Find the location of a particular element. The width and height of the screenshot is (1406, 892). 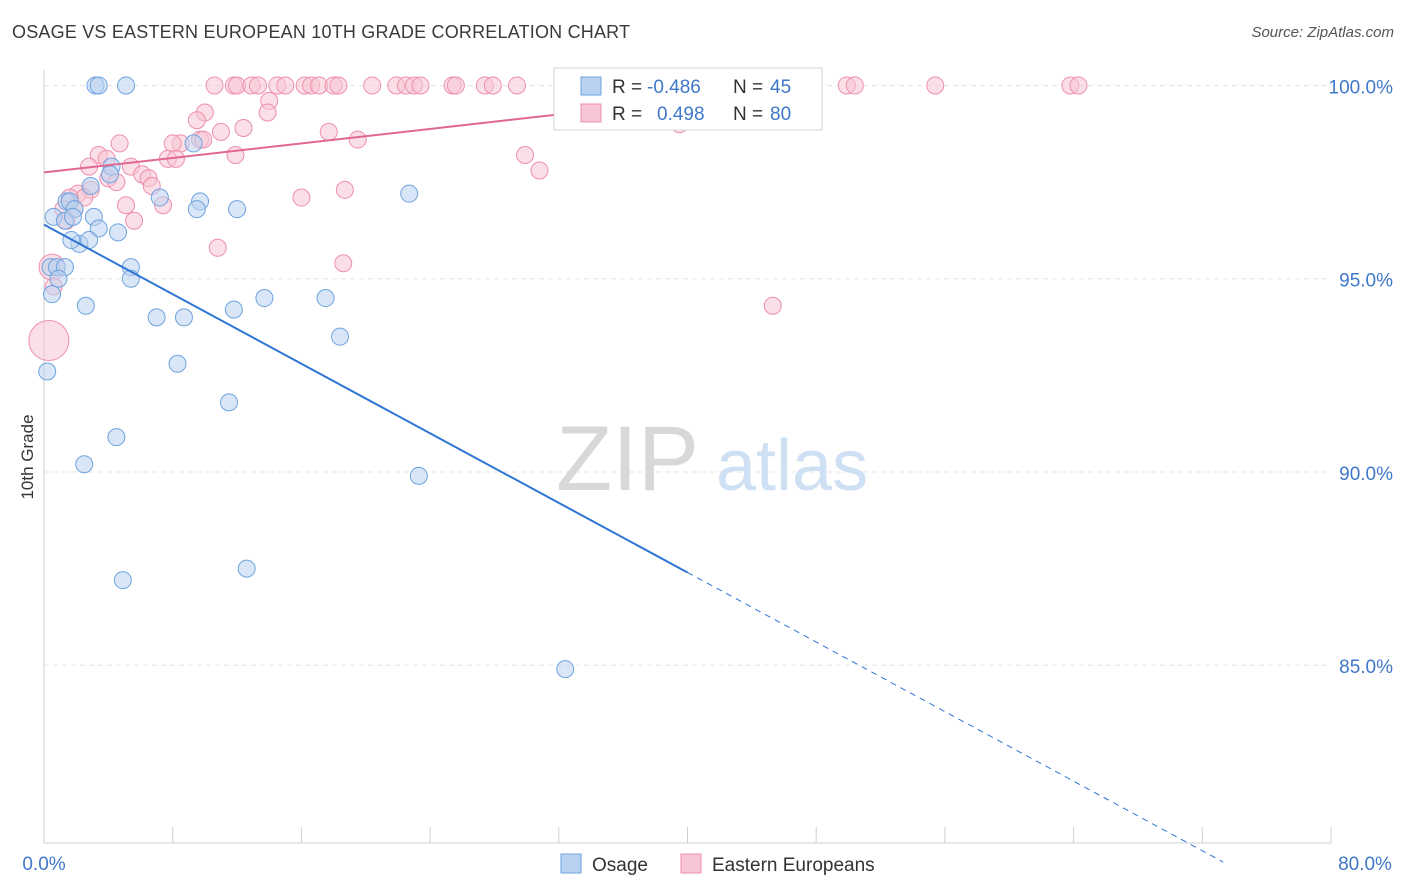

bottom-legend-swatch-osage is located at coordinates (571, 863).